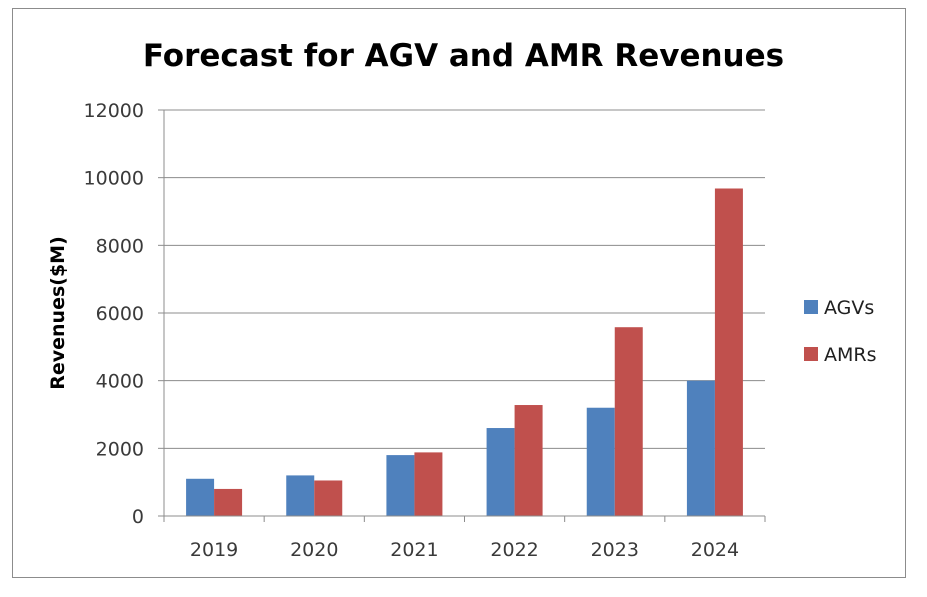  I want to click on legend: AGVs AMRs, so click(840, 331).